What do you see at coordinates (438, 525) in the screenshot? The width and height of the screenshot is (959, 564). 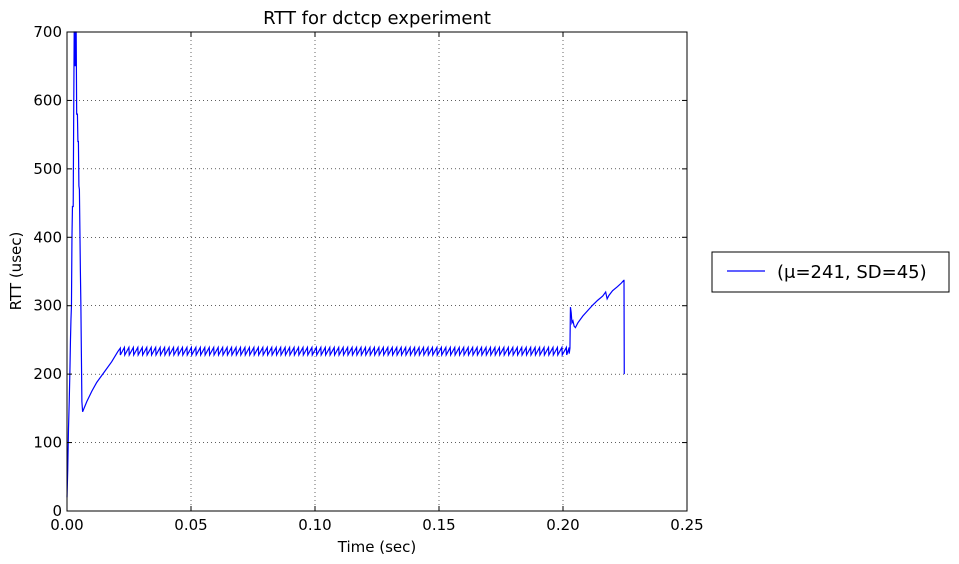 I see `x-tick-label: 0.15` at bounding box center [438, 525].